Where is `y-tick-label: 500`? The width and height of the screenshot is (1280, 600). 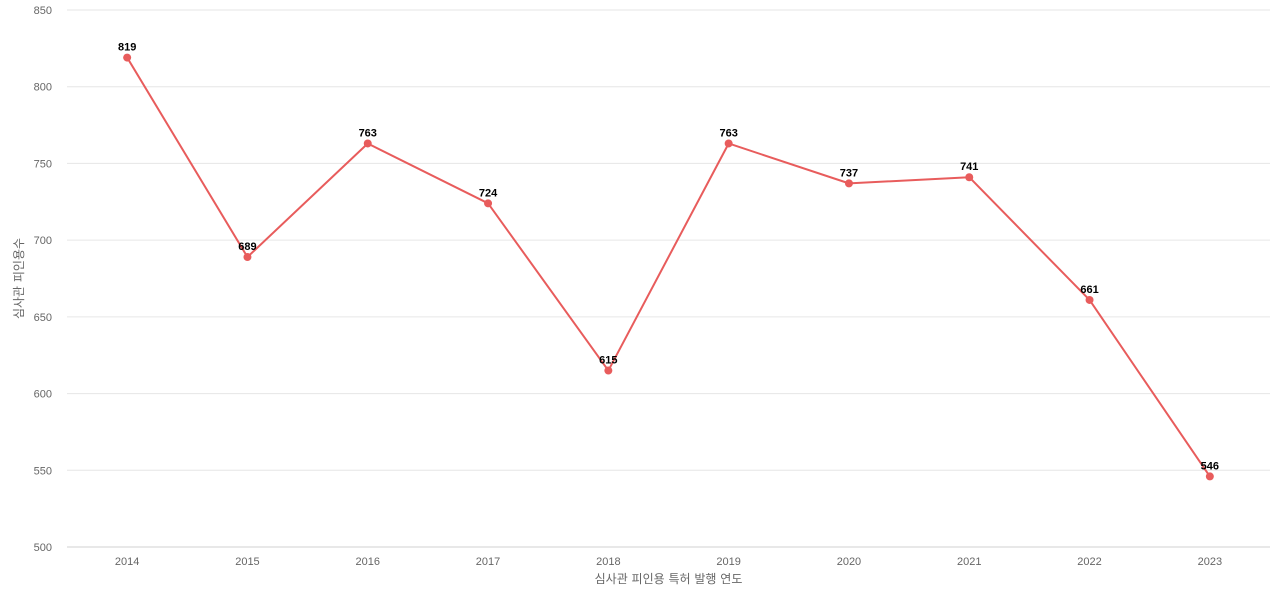 y-tick-label: 500 is located at coordinates (43, 548).